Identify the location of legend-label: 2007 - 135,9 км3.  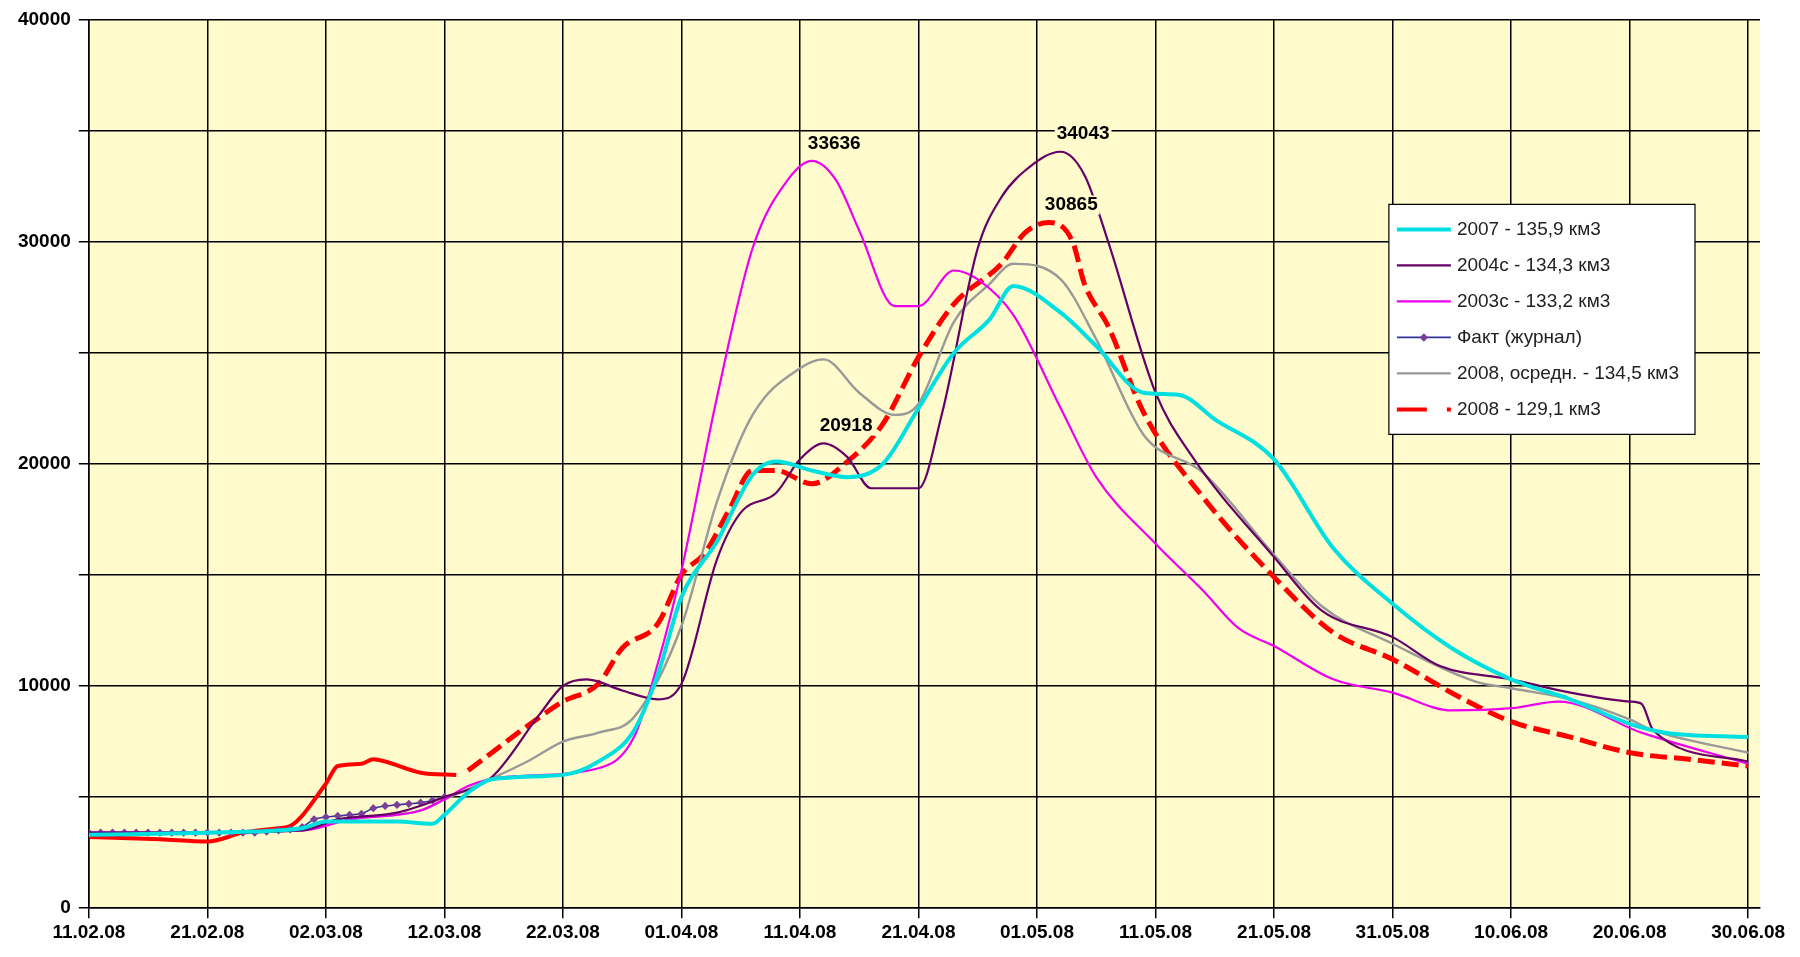
(1528, 228).